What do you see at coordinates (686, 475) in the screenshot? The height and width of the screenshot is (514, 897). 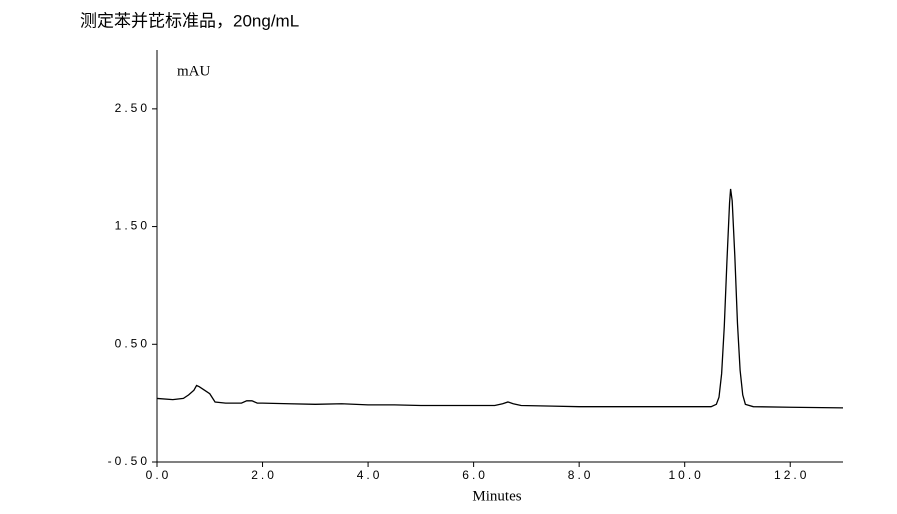 I see `x-tick-label: 10.0` at bounding box center [686, 475].